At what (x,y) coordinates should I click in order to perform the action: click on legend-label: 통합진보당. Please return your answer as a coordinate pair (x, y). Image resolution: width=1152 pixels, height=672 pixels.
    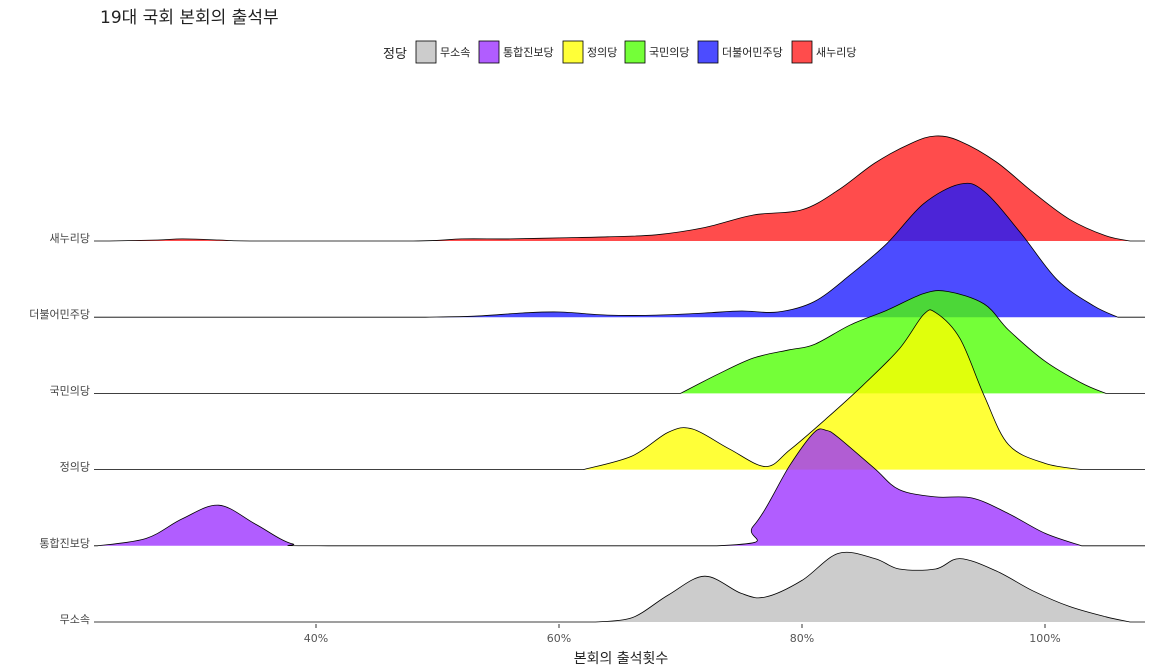
    Looking at the image, I should click on (528, 52).